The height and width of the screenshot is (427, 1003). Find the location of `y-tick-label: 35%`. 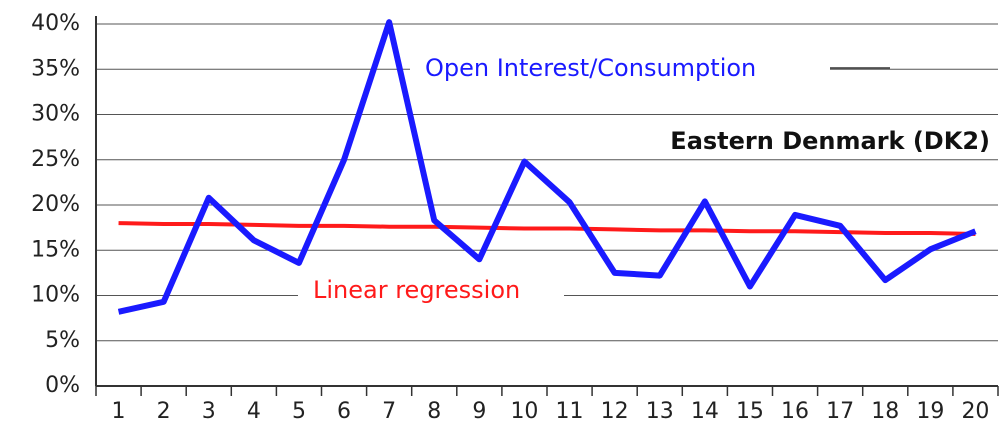

y-tick-label: 35% is located at coordinates (55, 68).